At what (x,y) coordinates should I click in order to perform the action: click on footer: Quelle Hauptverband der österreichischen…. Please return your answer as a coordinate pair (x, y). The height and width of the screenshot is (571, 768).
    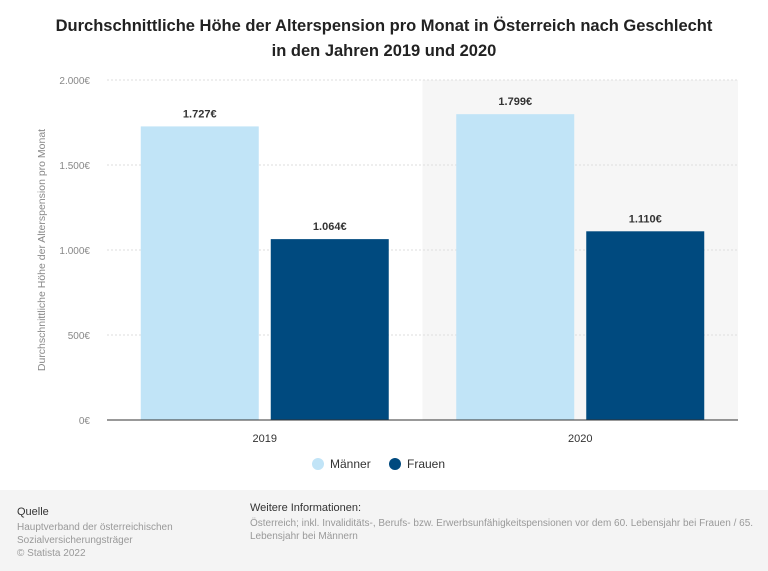
    Looking at the image, I should click on (384, 530).